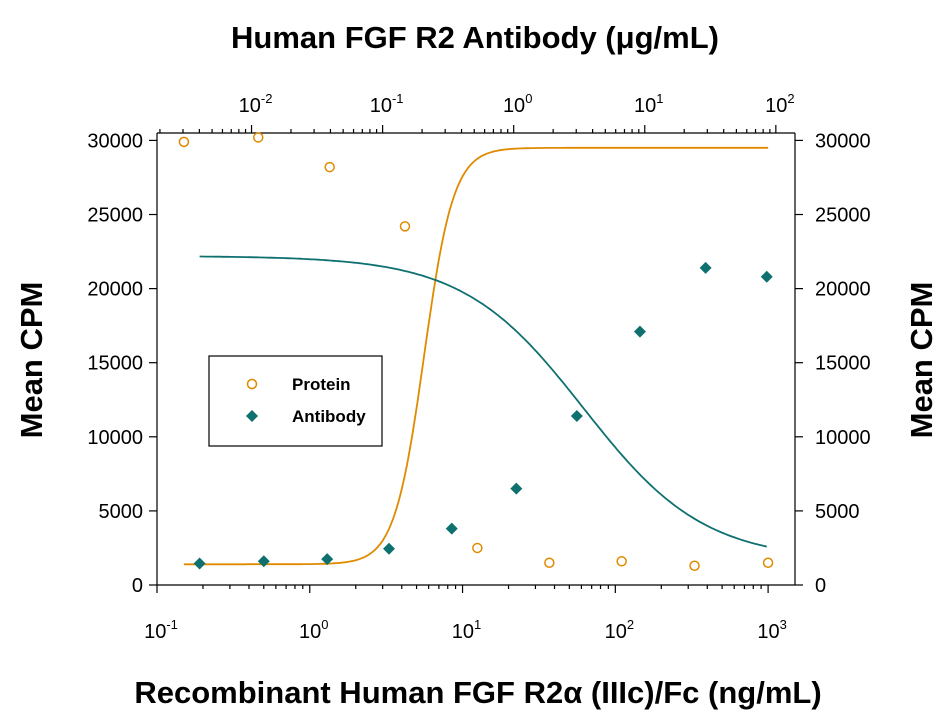 Image resolution: width=951 pixels, height=722 pixels. I want to click on left-y-tick-label: 5000, so click(121, 512).